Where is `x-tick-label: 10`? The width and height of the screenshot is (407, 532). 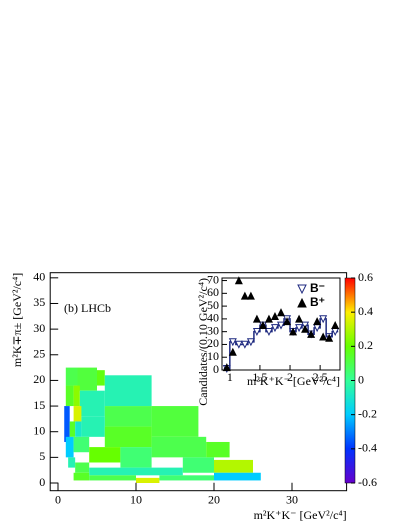
x-tick-label: 10 is located at coordinates (136, 499).